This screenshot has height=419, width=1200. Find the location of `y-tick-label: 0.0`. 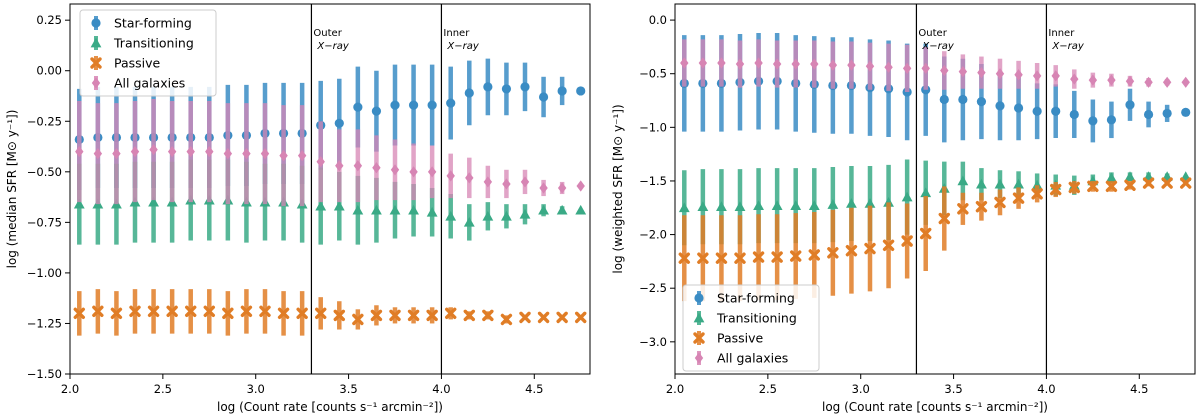

y-tick-label: 0.0 is located at coordinates (658, 20).